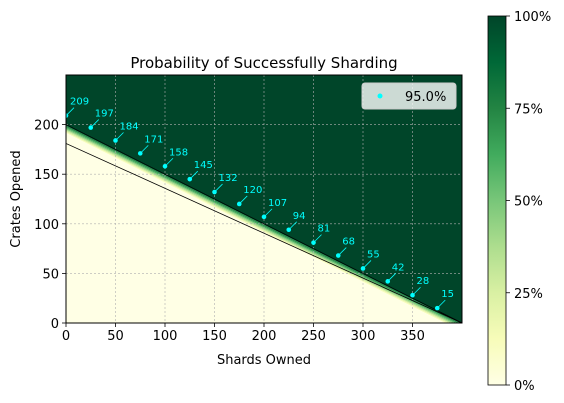 This screenshot has height=403, width=564. Describe the element at coordinates (447, 294) in the screenshot. I see `data-label: 15` at that location.